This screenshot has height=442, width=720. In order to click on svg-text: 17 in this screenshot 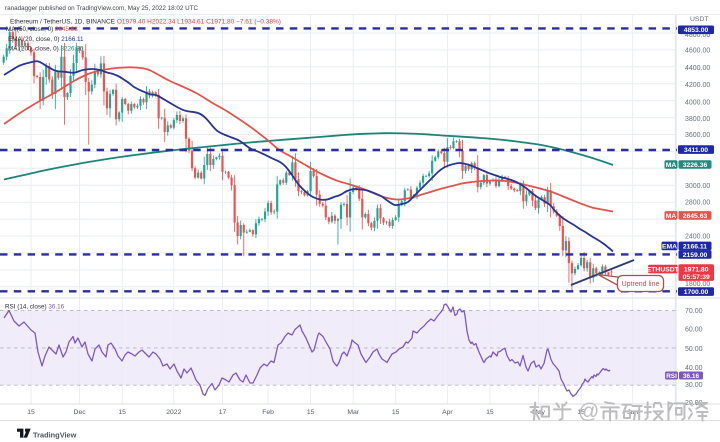, I will do `click(223, 412)`.